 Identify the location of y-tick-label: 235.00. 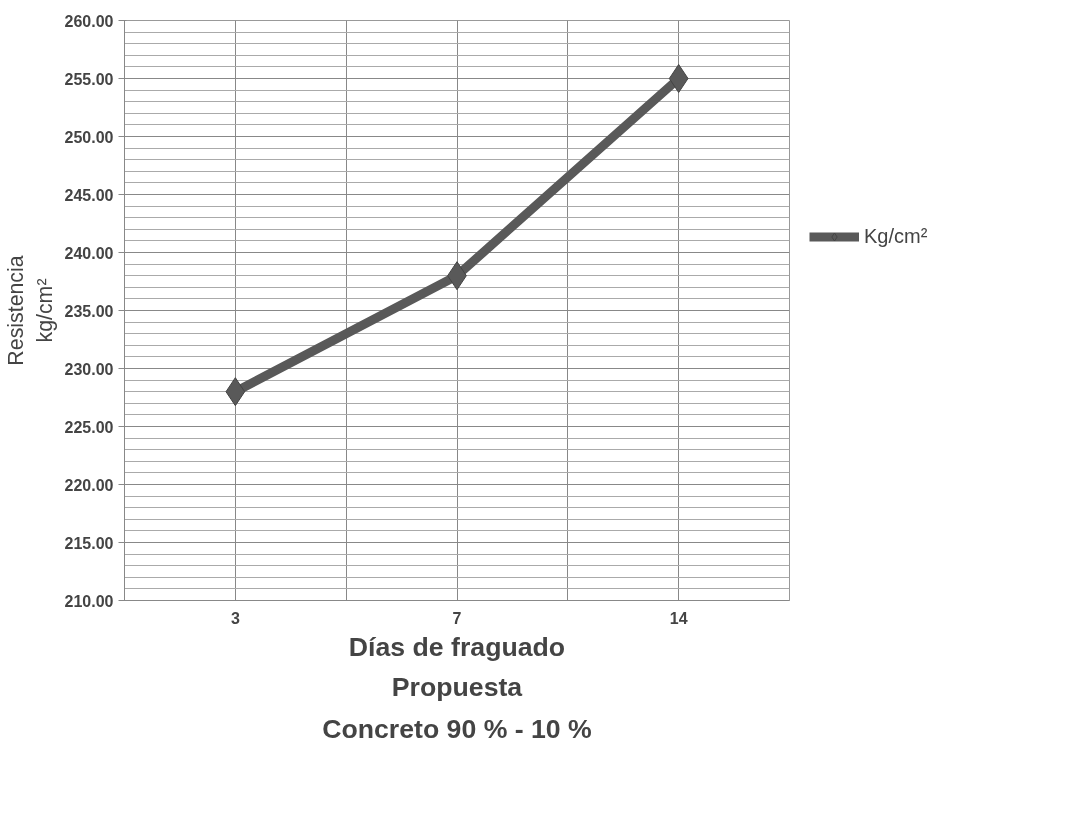
(89, 311).